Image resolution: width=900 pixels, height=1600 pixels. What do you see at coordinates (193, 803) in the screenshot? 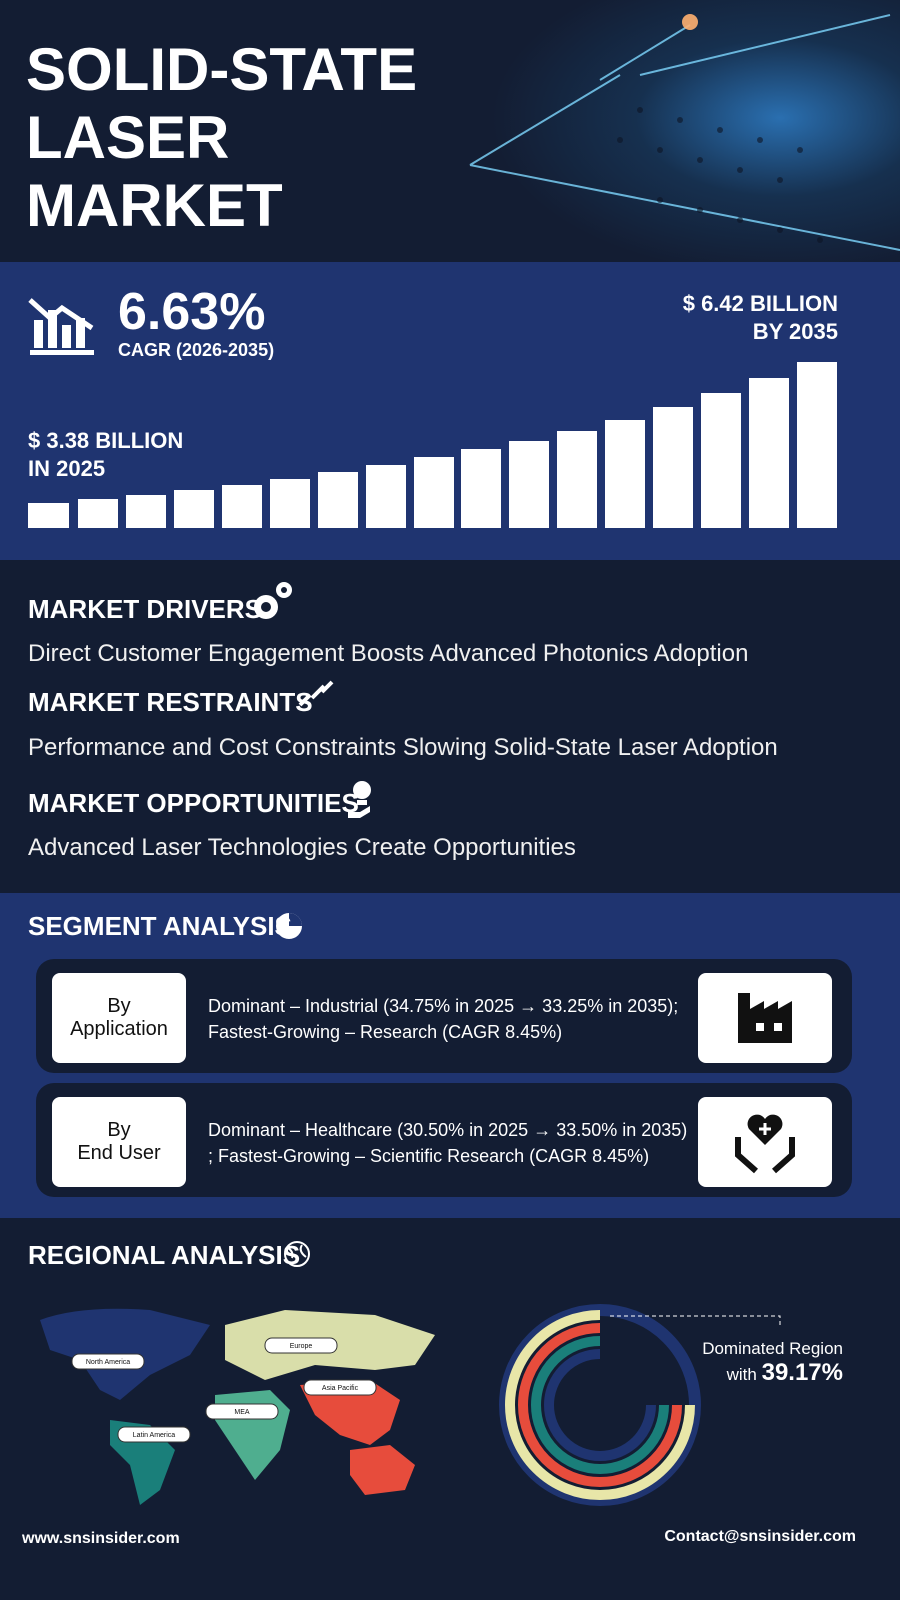
I see `opportunities-heading: MARKET OPPORTUNITIES` at bounding box center [193, 803].